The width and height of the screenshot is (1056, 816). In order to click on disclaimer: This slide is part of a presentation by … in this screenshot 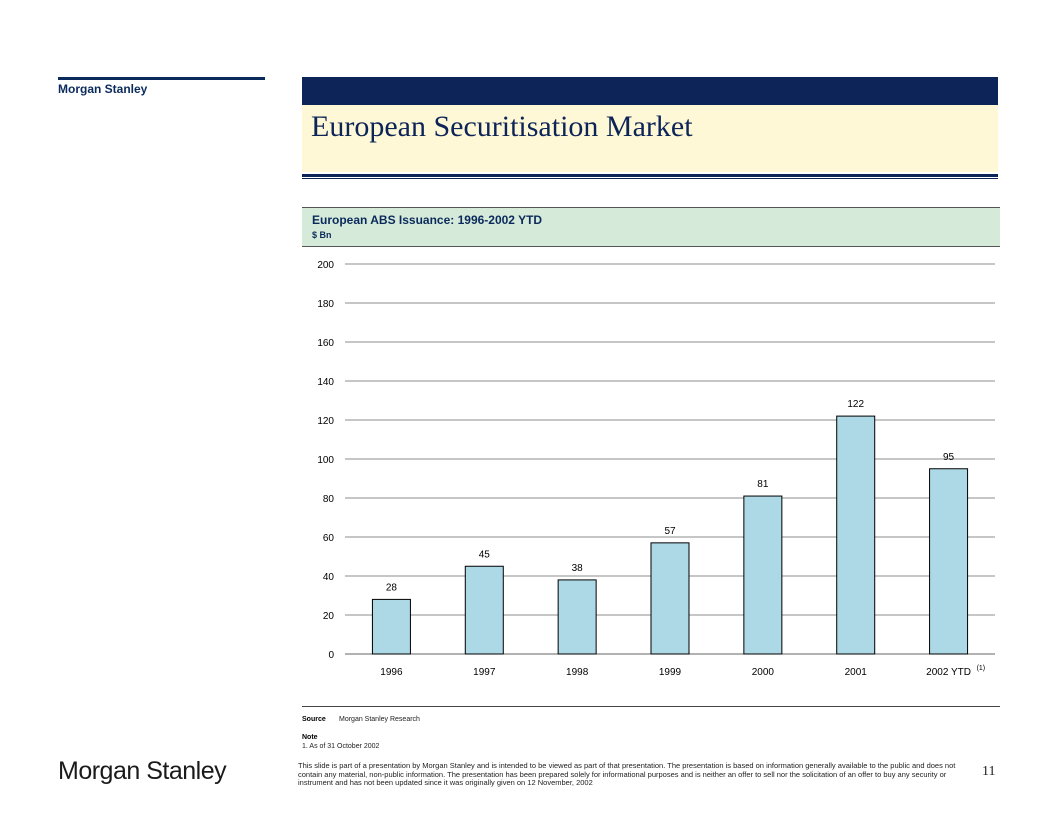, I will do `click(627, 774)`.